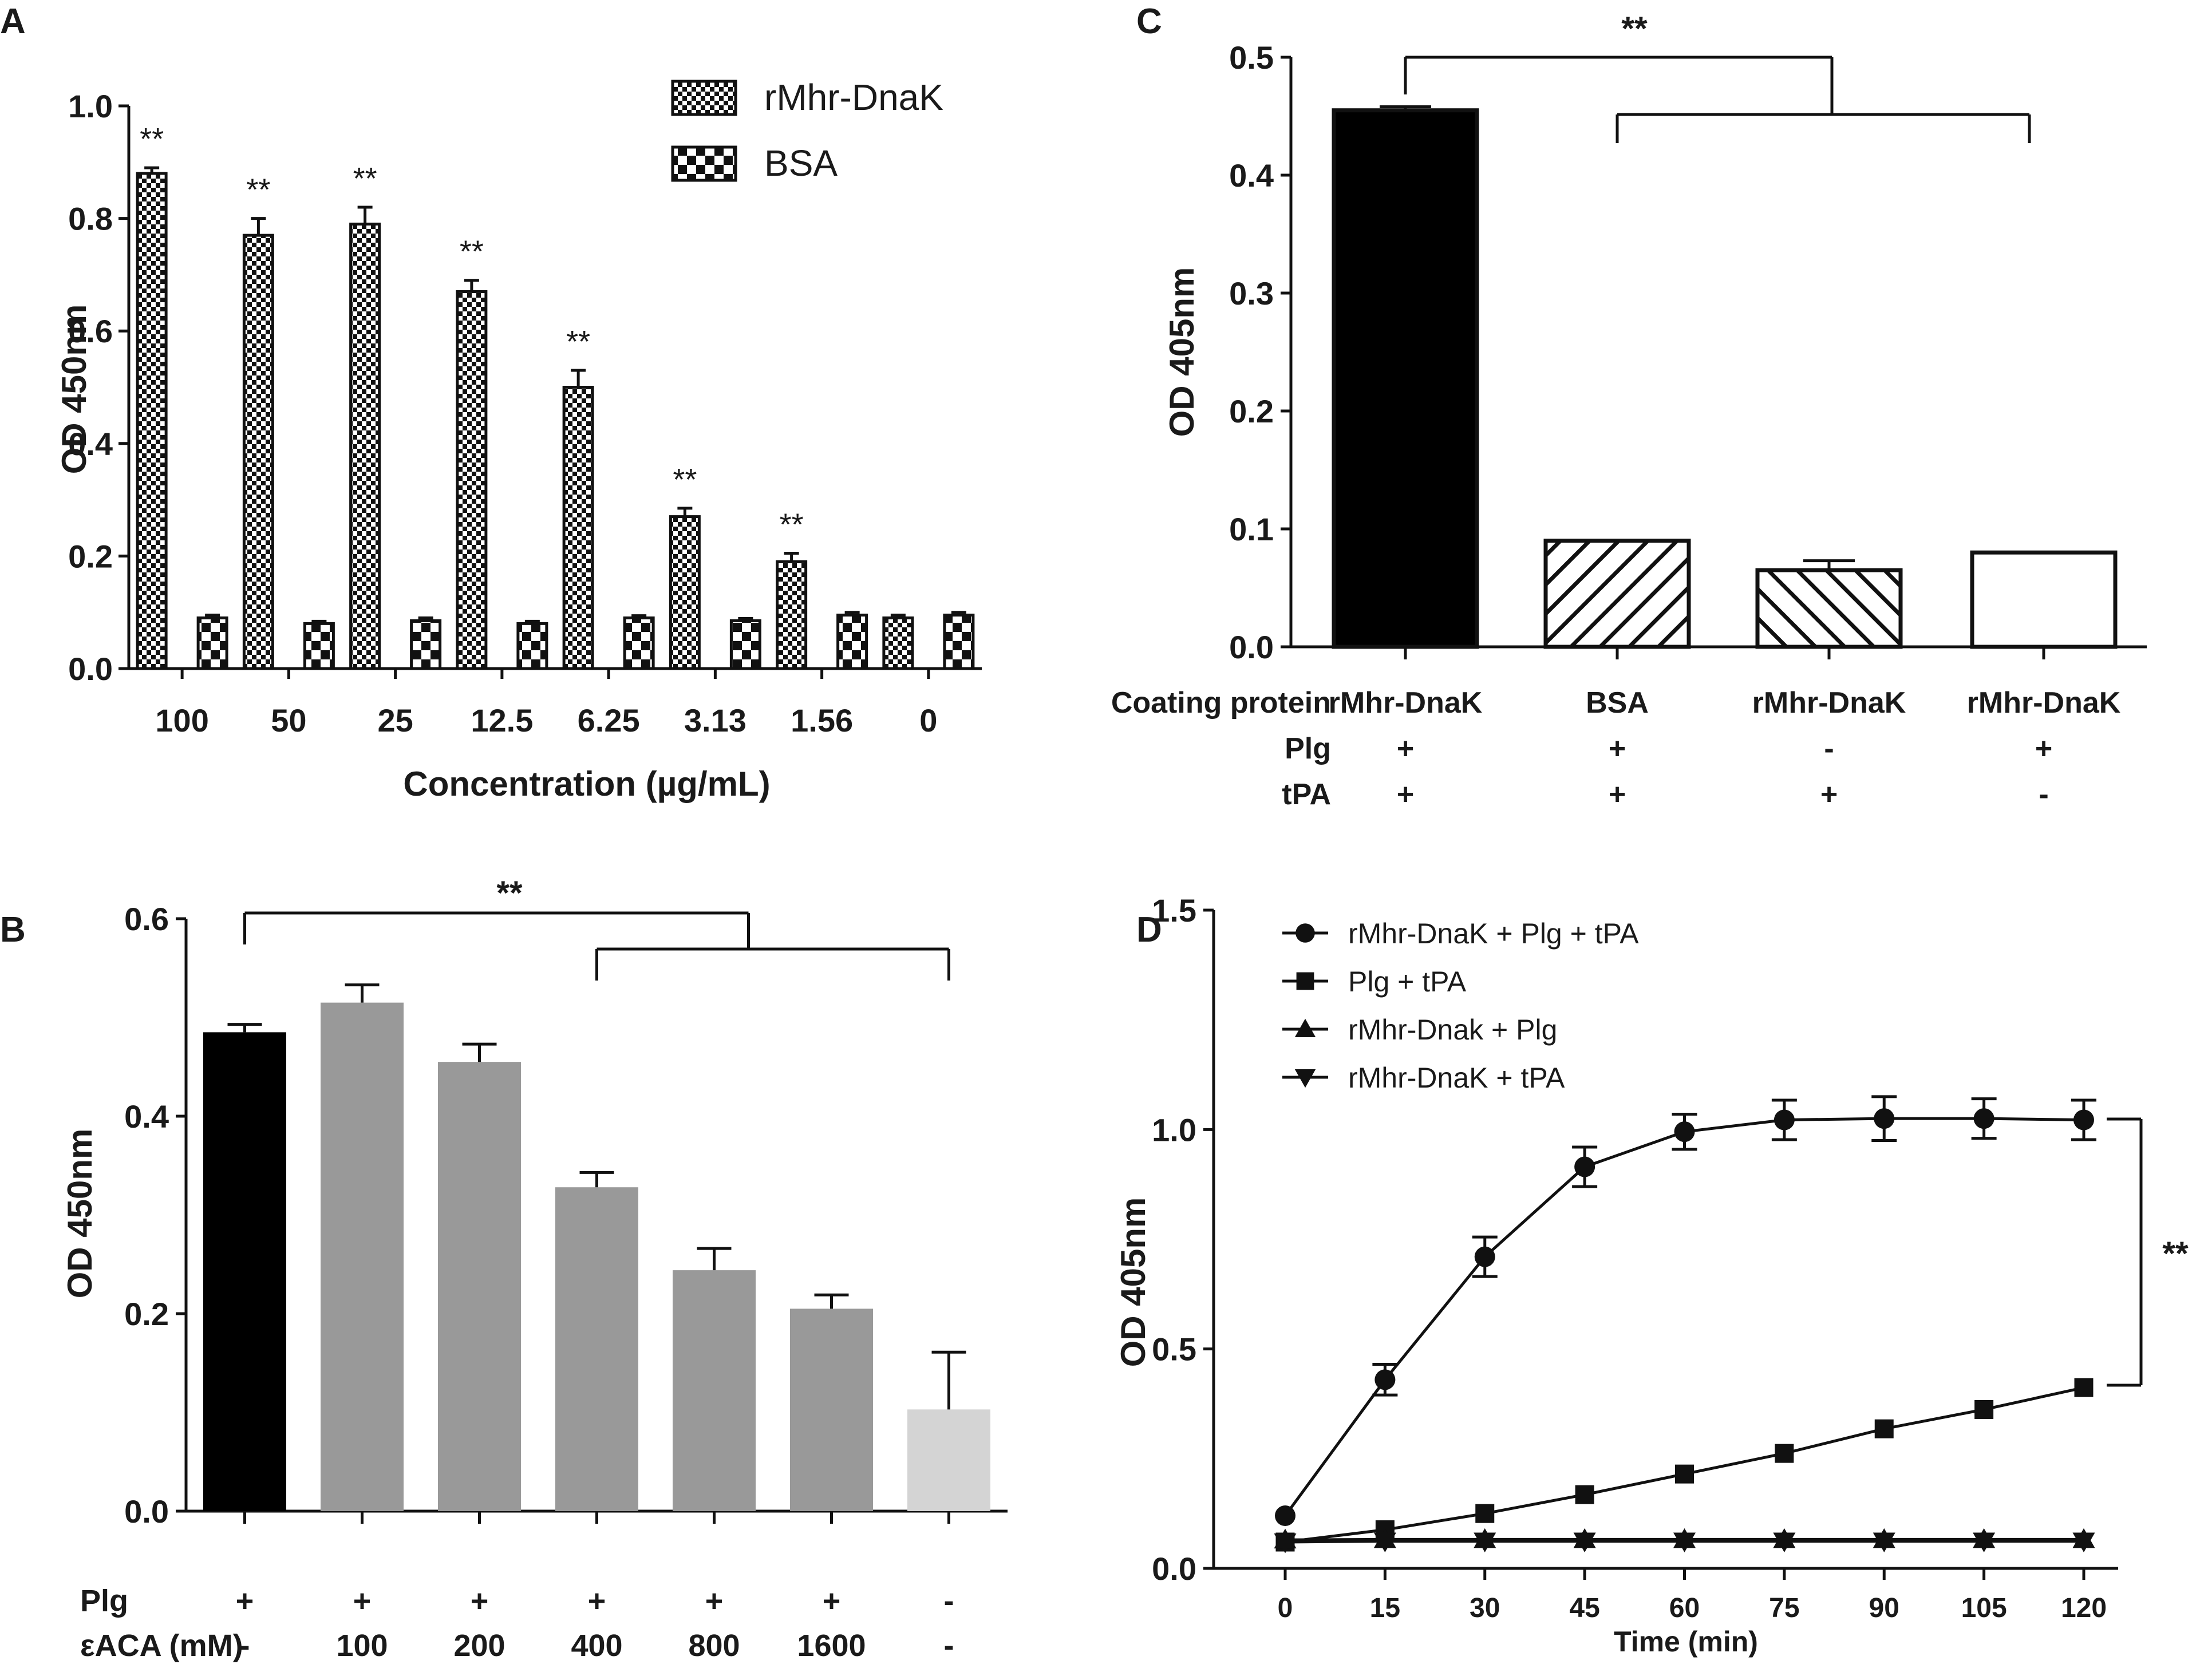  Describe the element at coordinates (146, 1314) in the screenshot. I see `panel-b-ytick-label: 0.2` at that location.